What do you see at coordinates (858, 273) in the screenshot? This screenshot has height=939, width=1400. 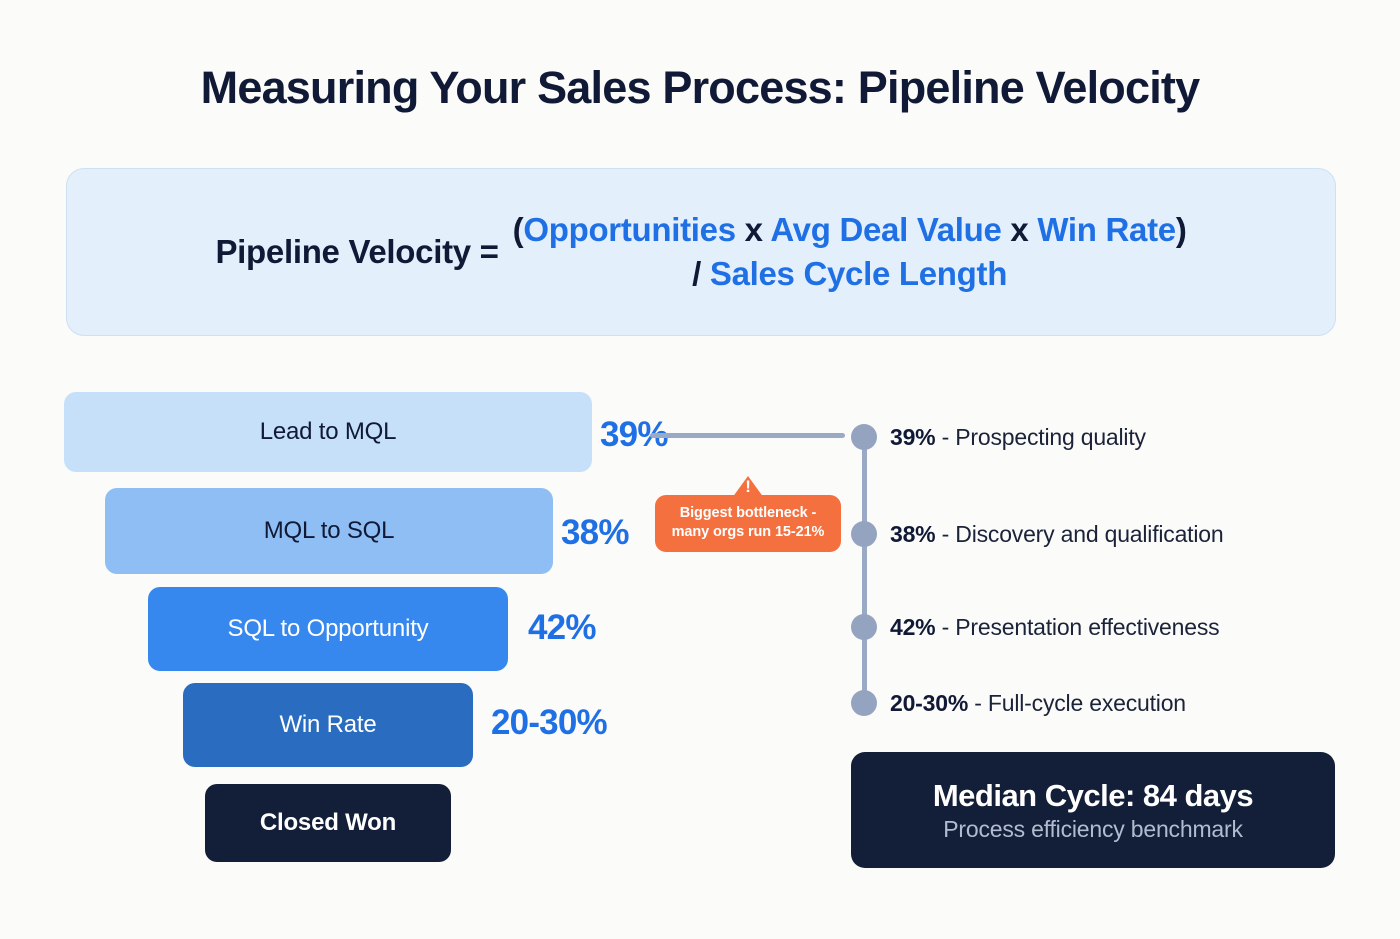 I see `formula-term-sales-cycle-length: Sales Cycle Length` at bounding box center [858, 273].